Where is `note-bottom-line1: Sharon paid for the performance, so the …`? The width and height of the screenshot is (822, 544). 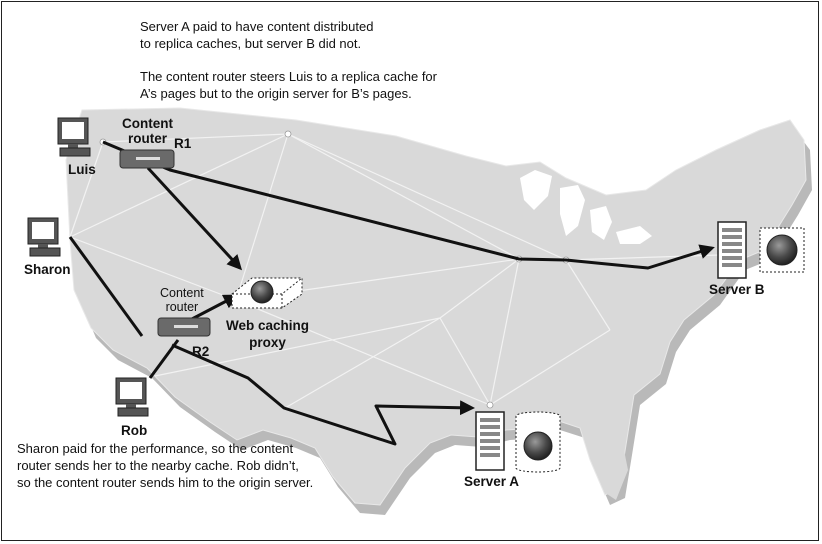 note-bottom-line1: Sharon paid for the performance, so the … is located at coordinates (155, 448).